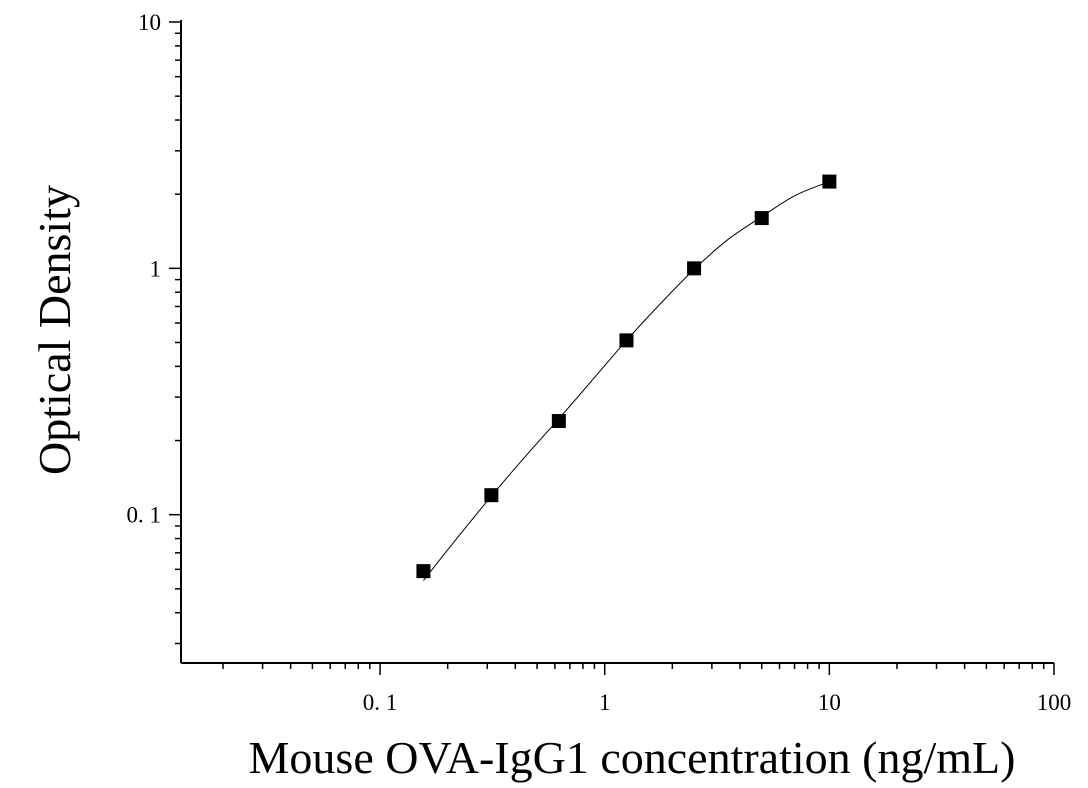  Describe the element at coordinates (54, 330) in the screenshot. I see `y-axis-title: Optical Density` at that location.